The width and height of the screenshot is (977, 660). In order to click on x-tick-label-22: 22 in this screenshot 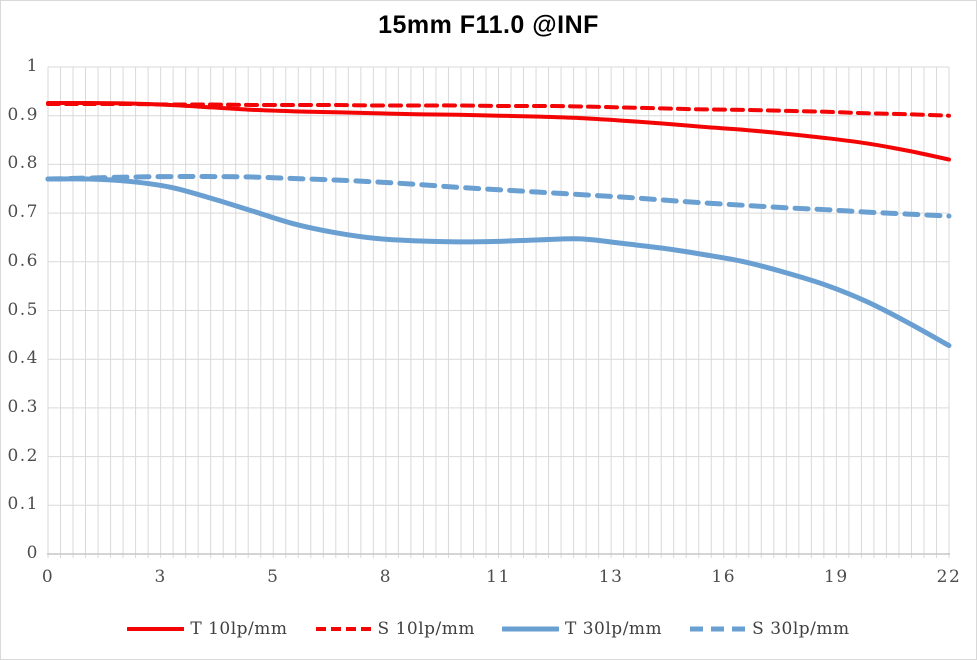, I will do `click(949, 577)`.